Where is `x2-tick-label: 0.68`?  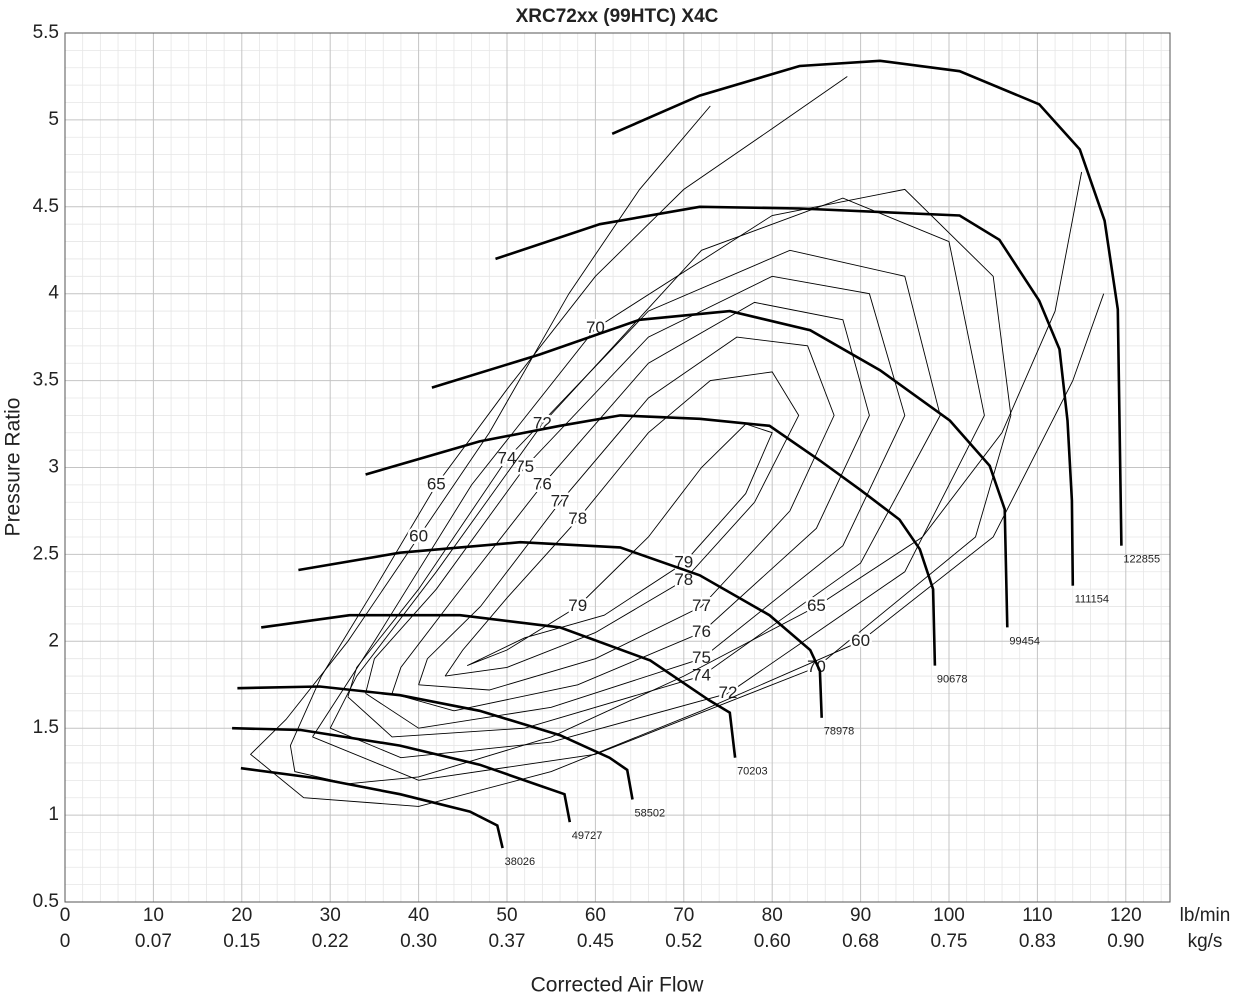 x2-tick-label: 0.68 is located at coordinates (860, 941).